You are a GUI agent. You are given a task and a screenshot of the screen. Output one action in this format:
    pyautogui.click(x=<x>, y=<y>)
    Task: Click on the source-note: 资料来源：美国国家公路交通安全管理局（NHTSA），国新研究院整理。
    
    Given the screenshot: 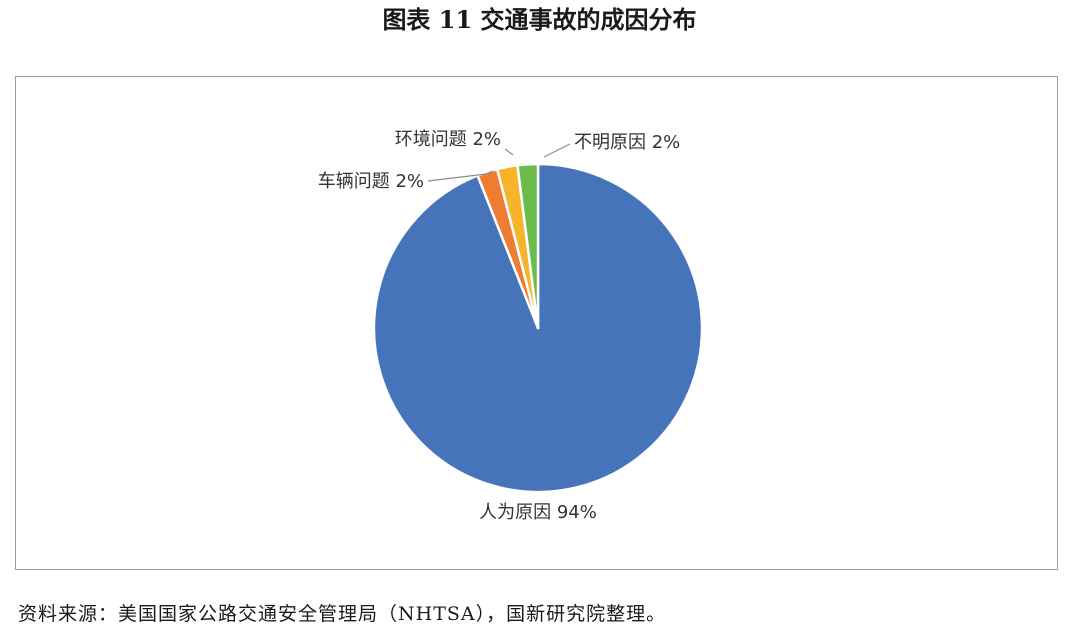 What is the action you would take?
    pyautogui.click(x=342, y=614)
    